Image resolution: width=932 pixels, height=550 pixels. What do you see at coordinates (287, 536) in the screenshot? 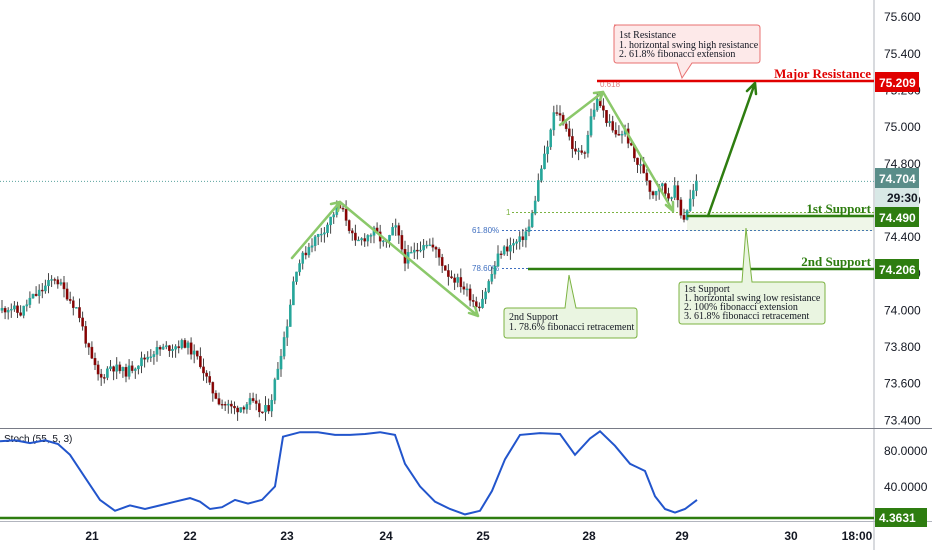
I see `time-tick-2: 23` at bounding box center [287, 536].